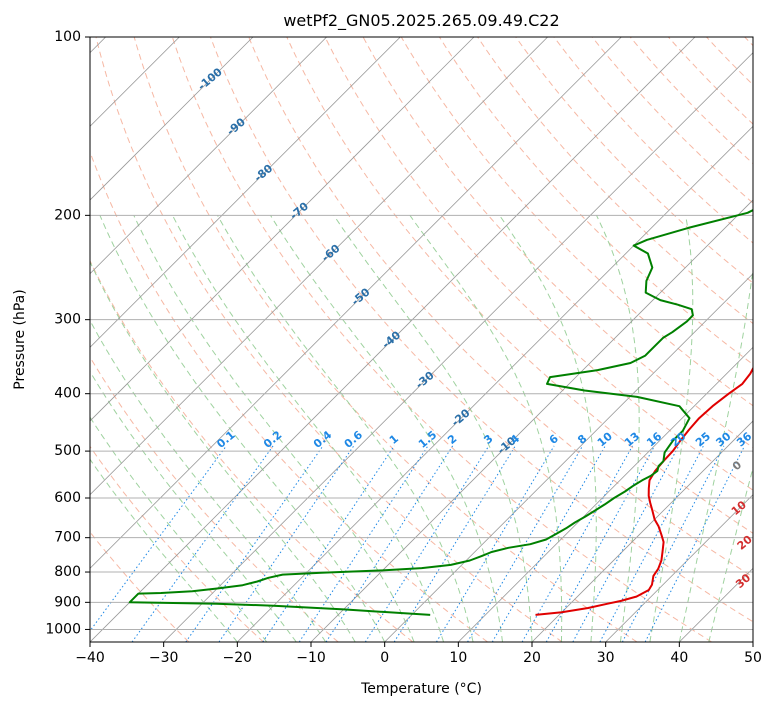 The width and height of the screenshot is (775, 708). What do you see at coordinates (67, 320) in the screenshot?
I see `y-tick-label: 300` at bounding box center [67, 320].